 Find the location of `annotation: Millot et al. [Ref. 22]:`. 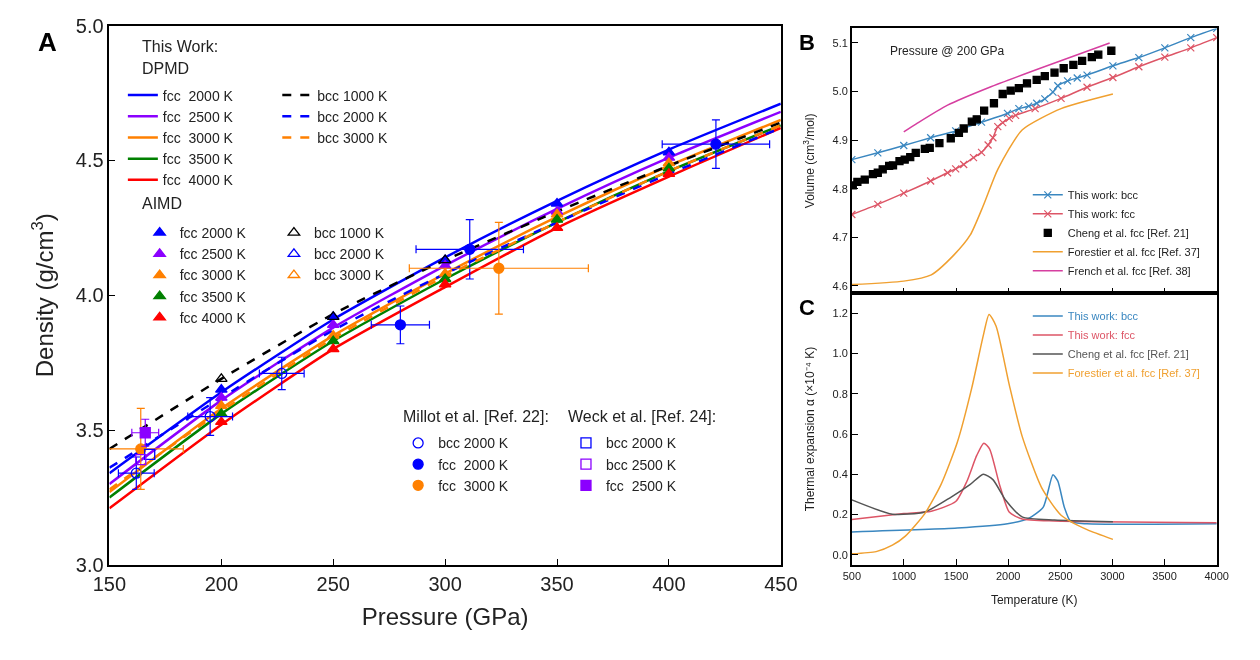

annotation: Millot et al. [Ref. 22]: is located at coordinates (476, 416).